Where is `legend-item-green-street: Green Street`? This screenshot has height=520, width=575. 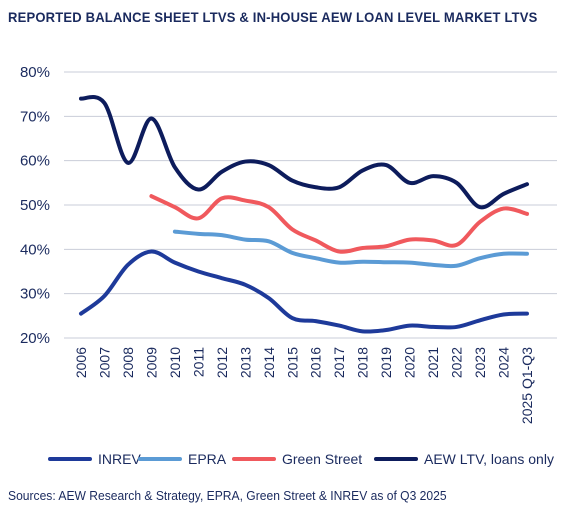
legend-item-green-street: Green Street is located at coordinates (297, 459).